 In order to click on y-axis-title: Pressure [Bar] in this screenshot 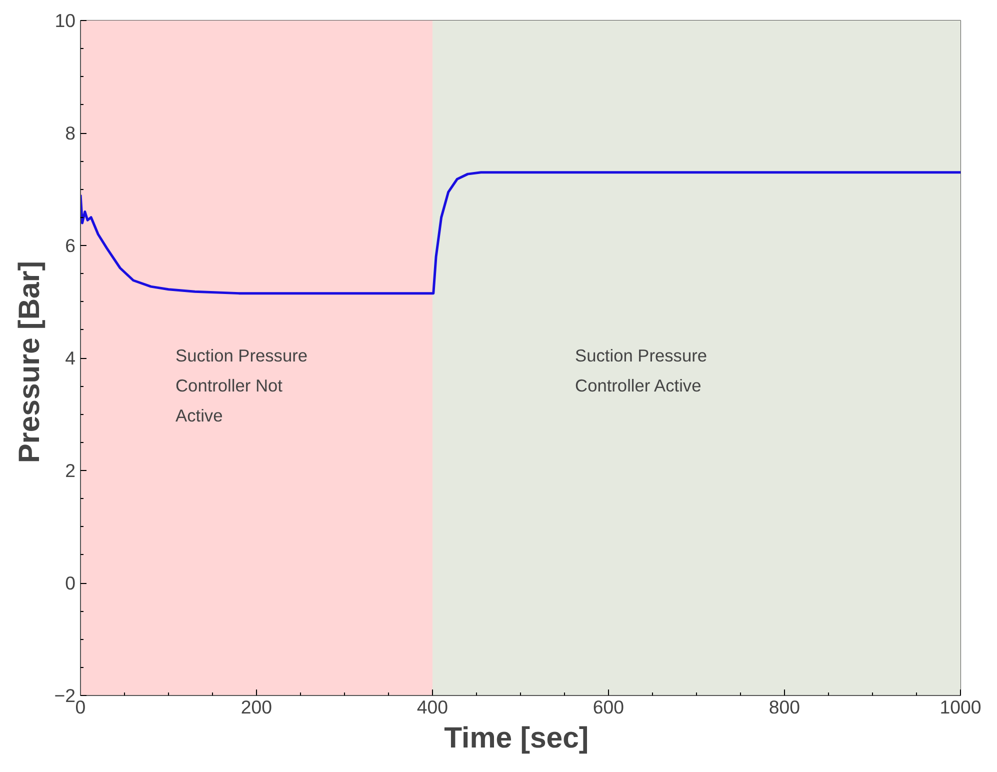, I will do `click(29, 362)`.